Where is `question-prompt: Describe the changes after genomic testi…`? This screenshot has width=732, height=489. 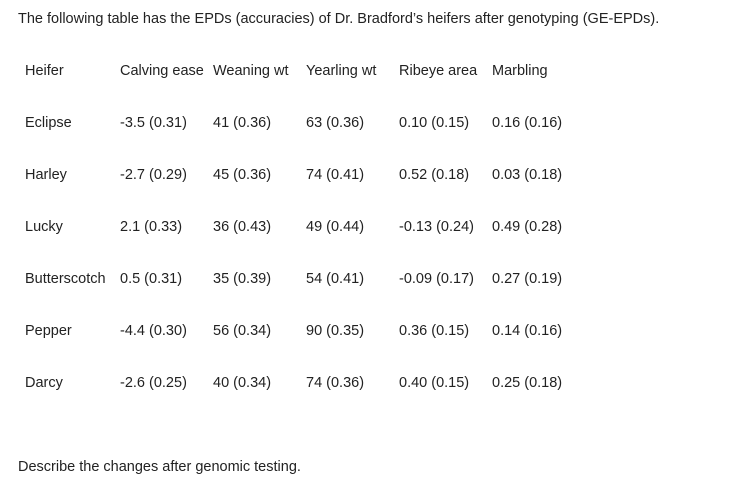
question-prompt: Describe the changes after genomic testi… is located at coordinates (159, 467).